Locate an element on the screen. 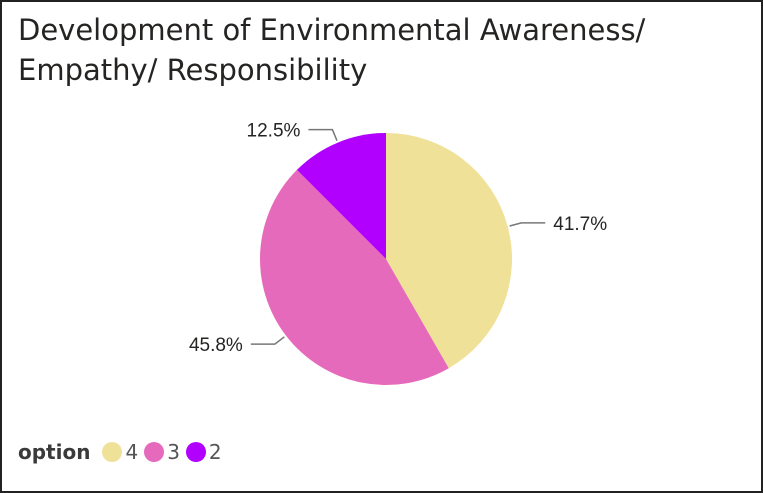  legend-item-2: 2 is located at coordinates (203, 452).